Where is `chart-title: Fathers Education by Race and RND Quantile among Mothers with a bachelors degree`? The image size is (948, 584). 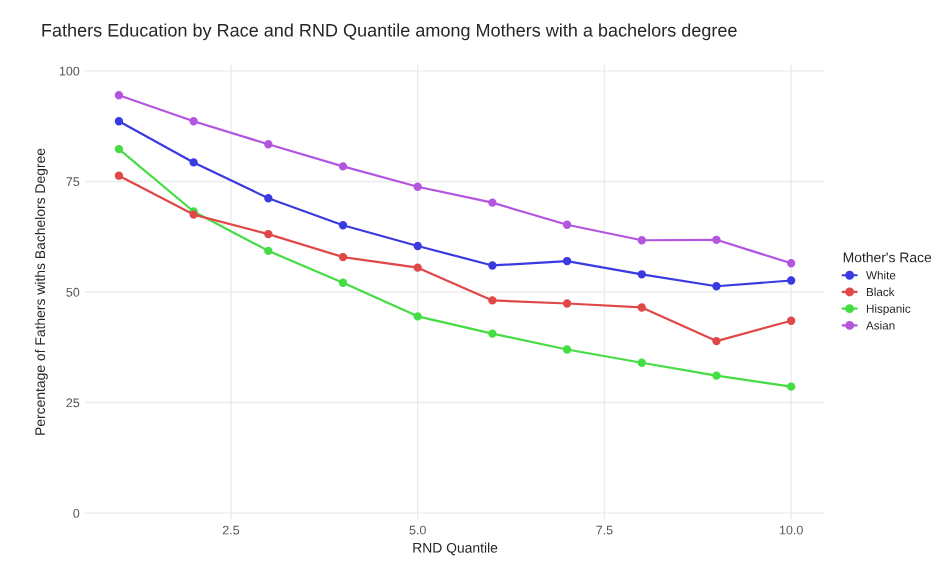
chart-title: Fathers Education by Race and RND Quantile among Mothers with a bachelors degree is located at coordinates (389, 32).